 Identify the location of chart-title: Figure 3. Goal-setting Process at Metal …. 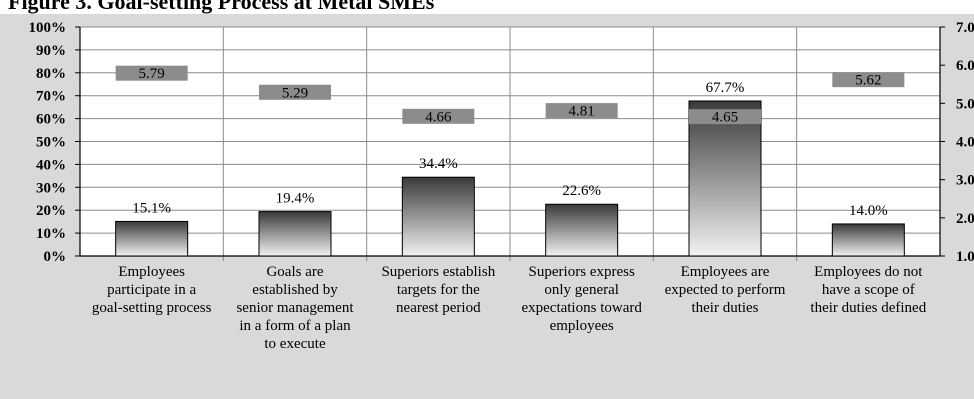
(221, 7).